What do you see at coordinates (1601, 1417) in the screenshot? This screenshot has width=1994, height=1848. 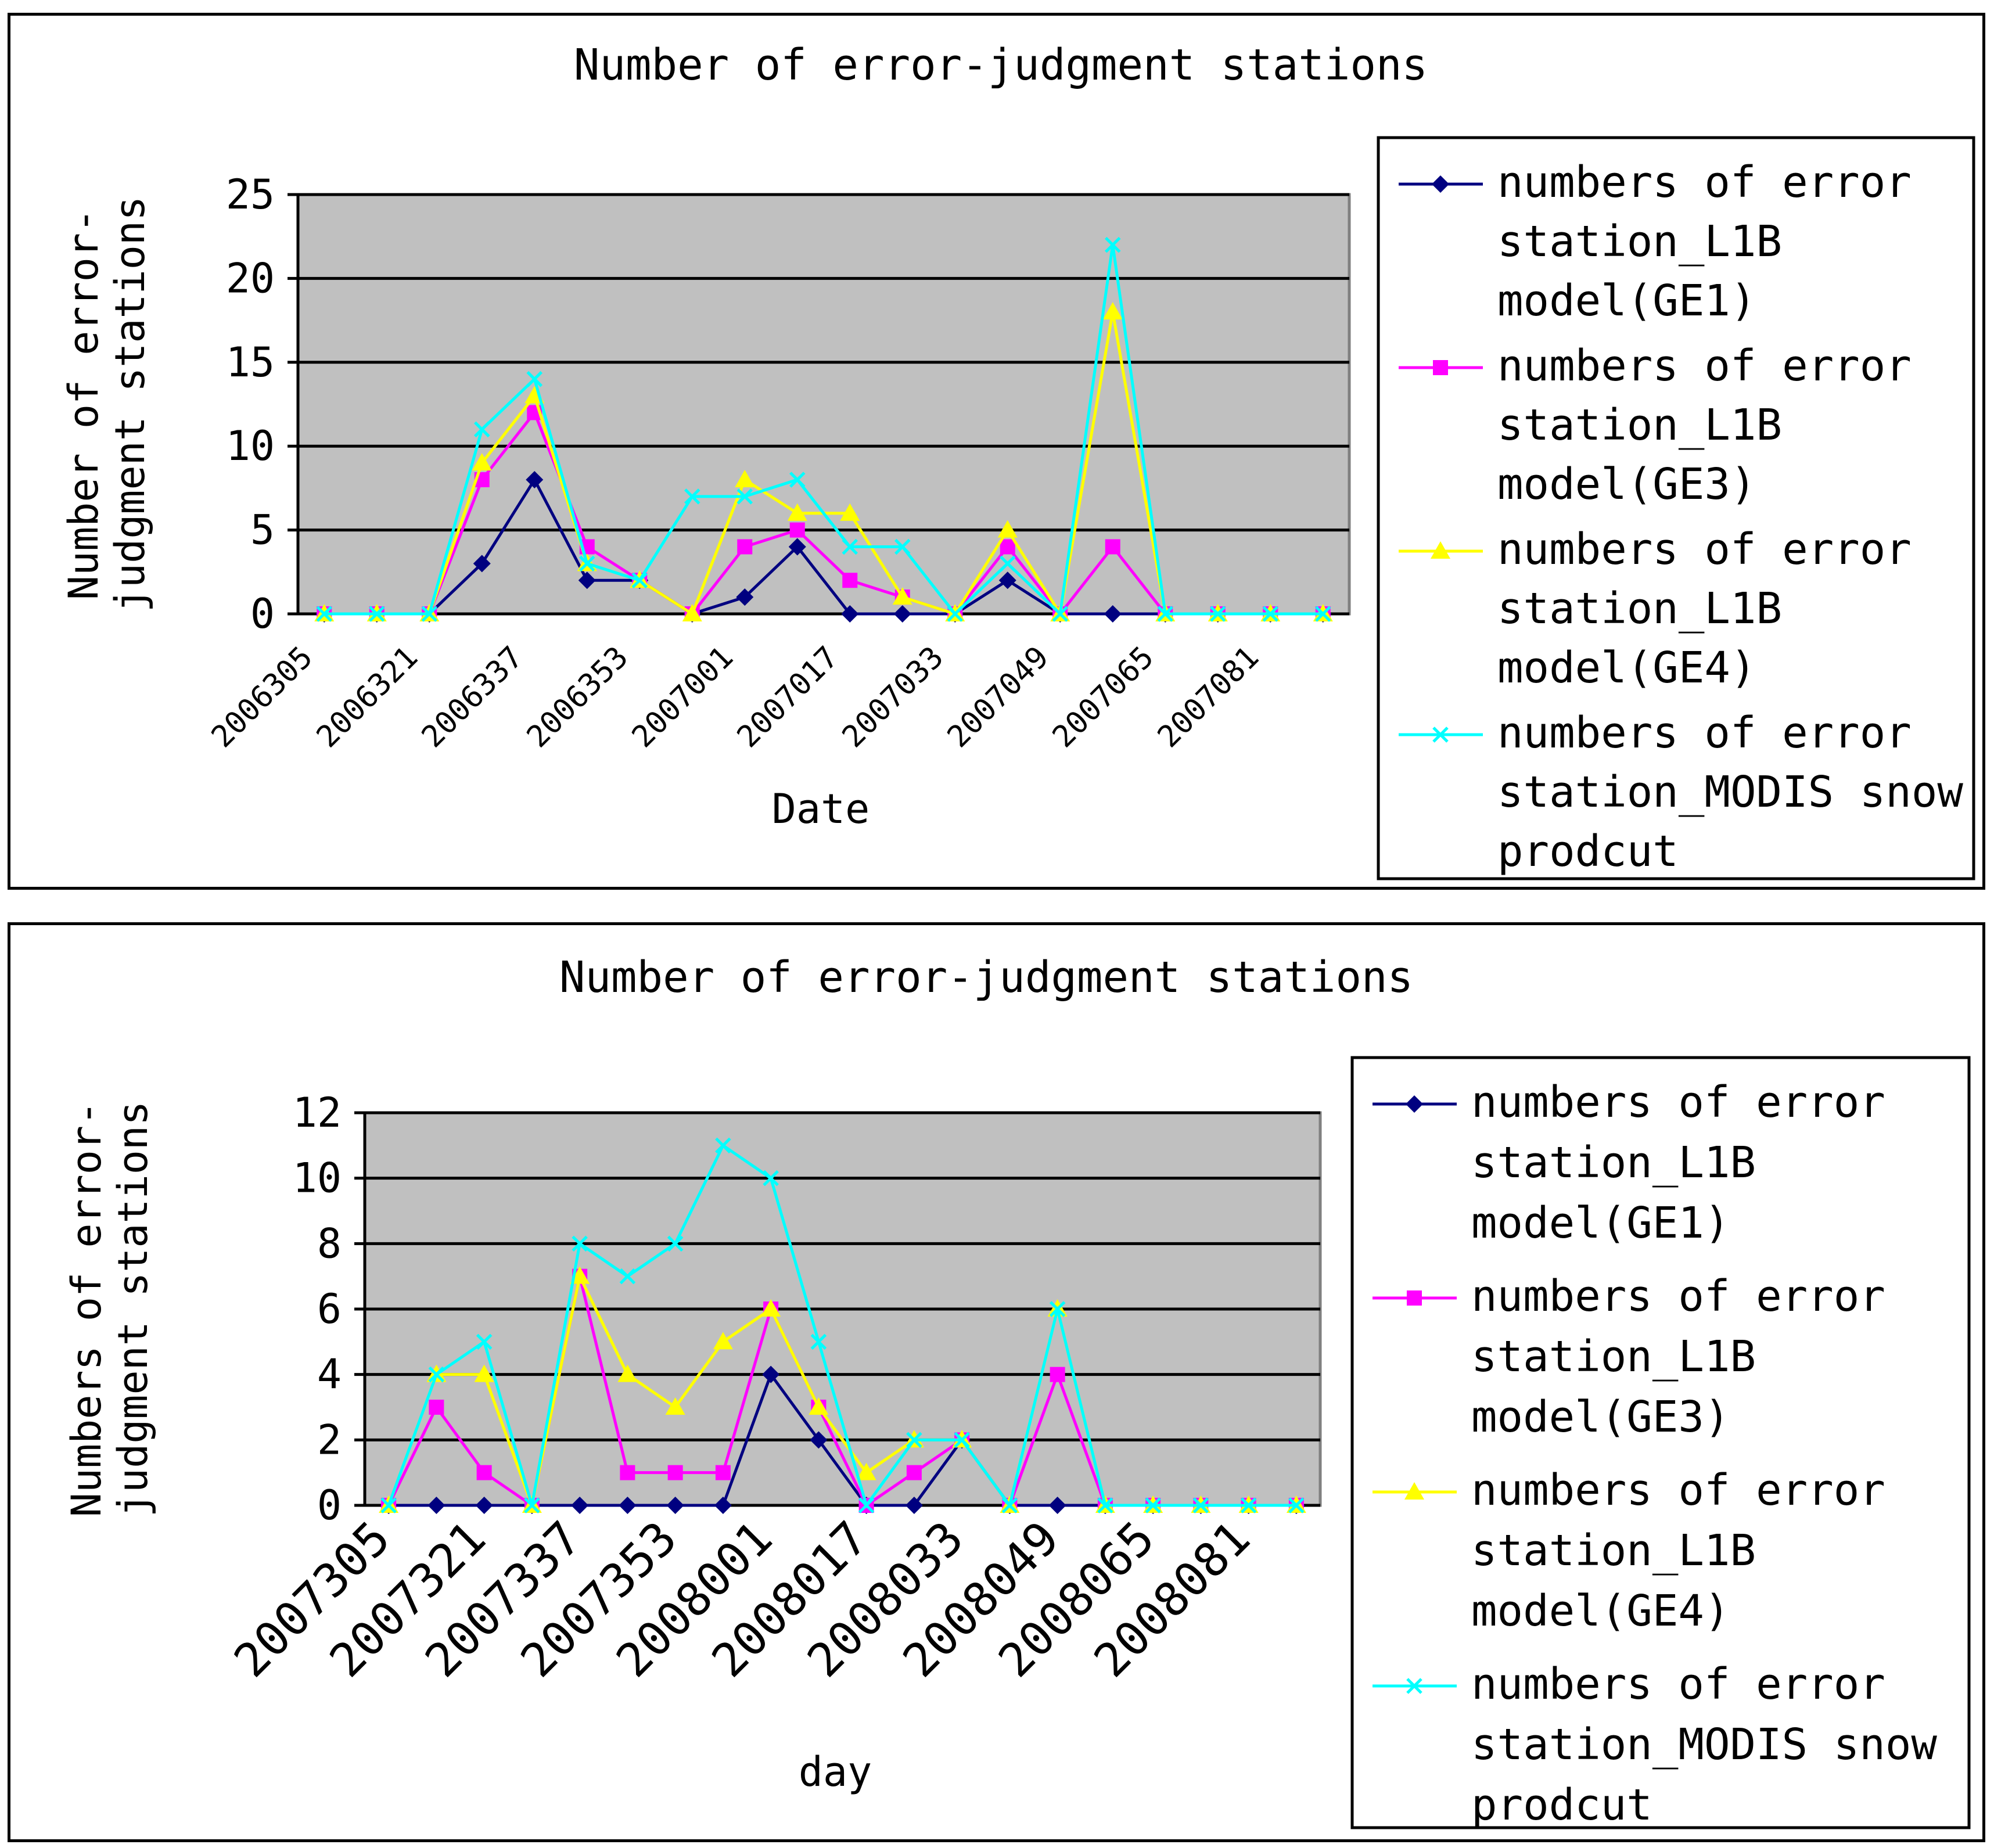 I see `legend-label: model(GE3)` at bounding box center [1601, 1417].